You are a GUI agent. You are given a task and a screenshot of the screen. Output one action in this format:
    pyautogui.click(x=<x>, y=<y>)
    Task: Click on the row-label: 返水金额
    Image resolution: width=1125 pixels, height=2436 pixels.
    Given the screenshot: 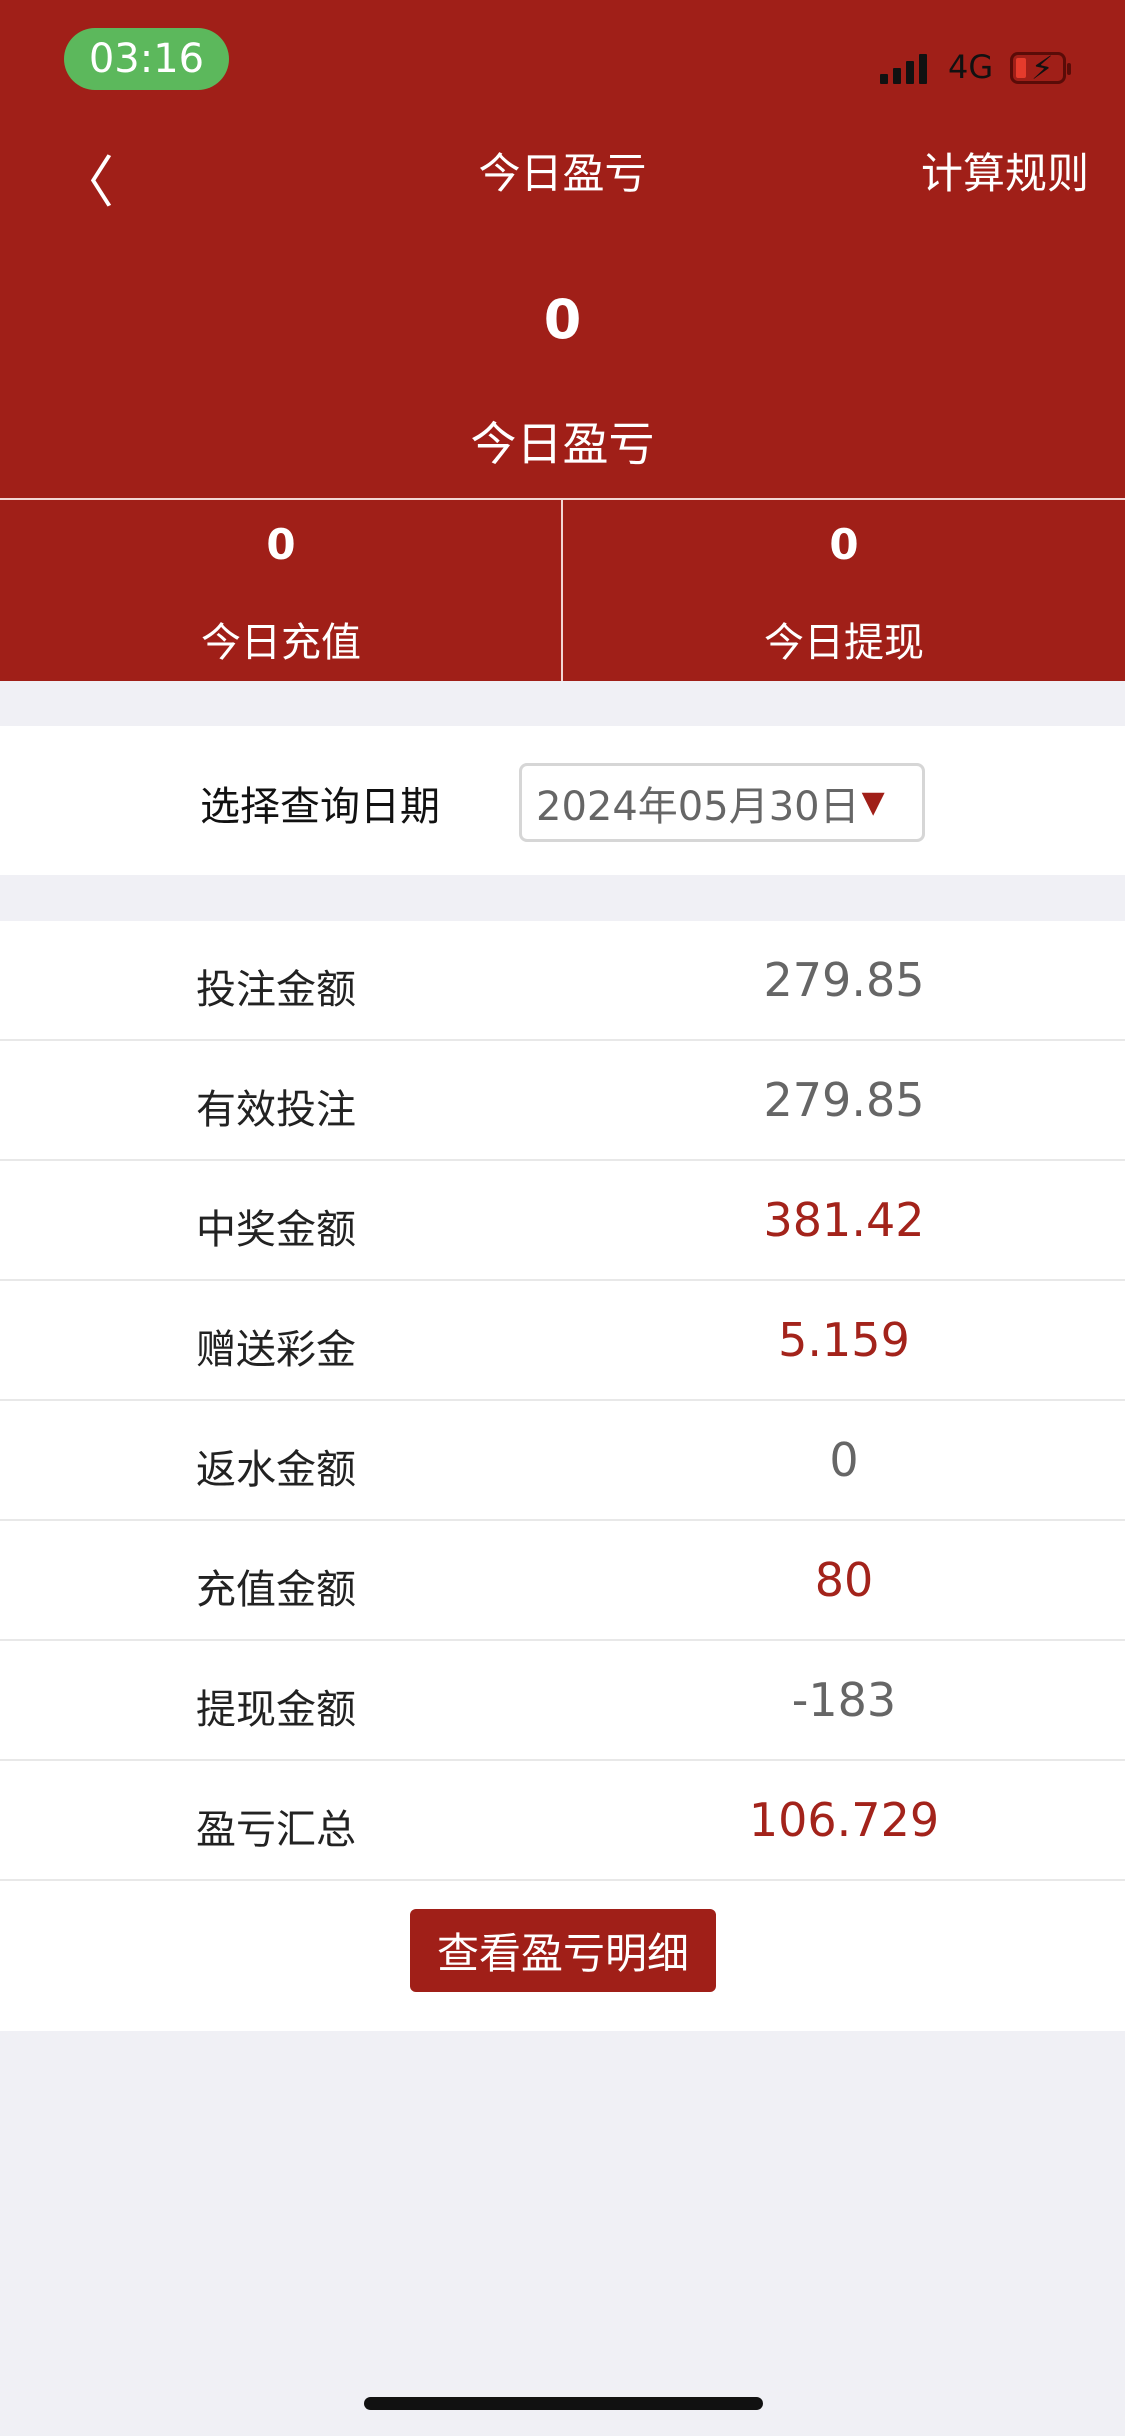 What is the action you would take?
    pyautogui.click(x=276, y=1470)
    